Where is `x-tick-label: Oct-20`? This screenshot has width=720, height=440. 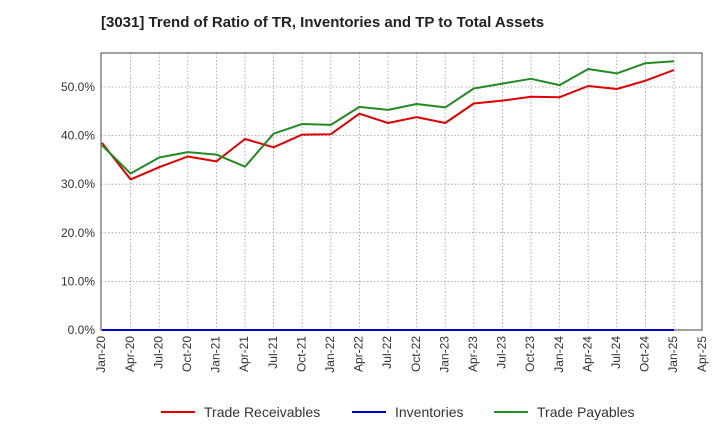
x-tick-label: Oct-20 is located at coordinates (187, 354).